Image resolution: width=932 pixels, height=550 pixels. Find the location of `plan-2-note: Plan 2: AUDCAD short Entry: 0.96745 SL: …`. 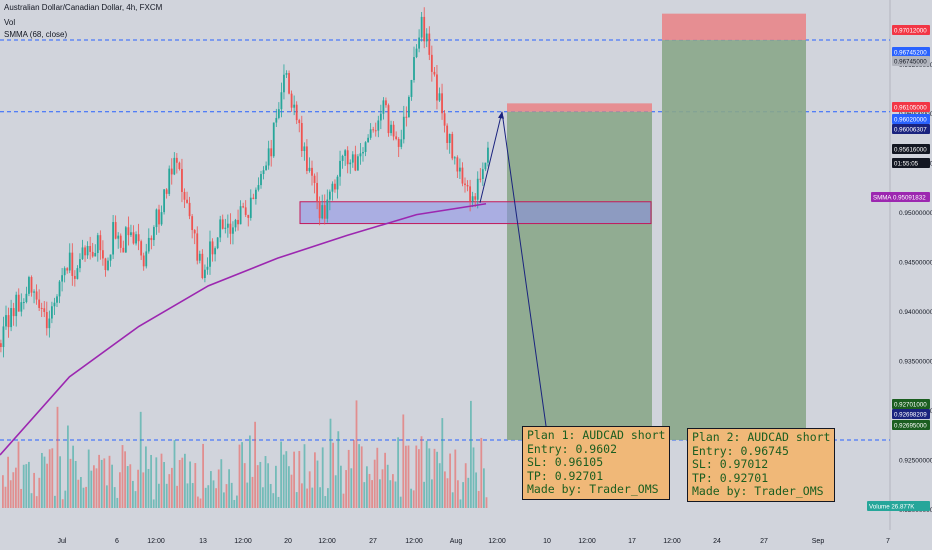

plan-2-note: Plan 2: AUDCAD short Entry: 0.96745 SL: … is located at coordinates (761, 465).